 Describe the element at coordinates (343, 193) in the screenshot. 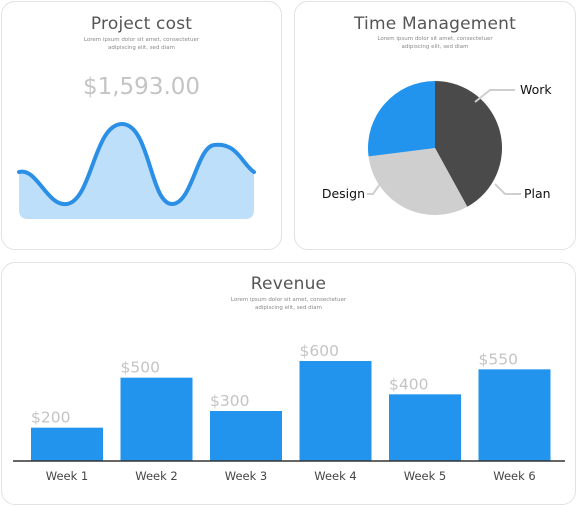

I see `pie-label-design: Design` at that location.